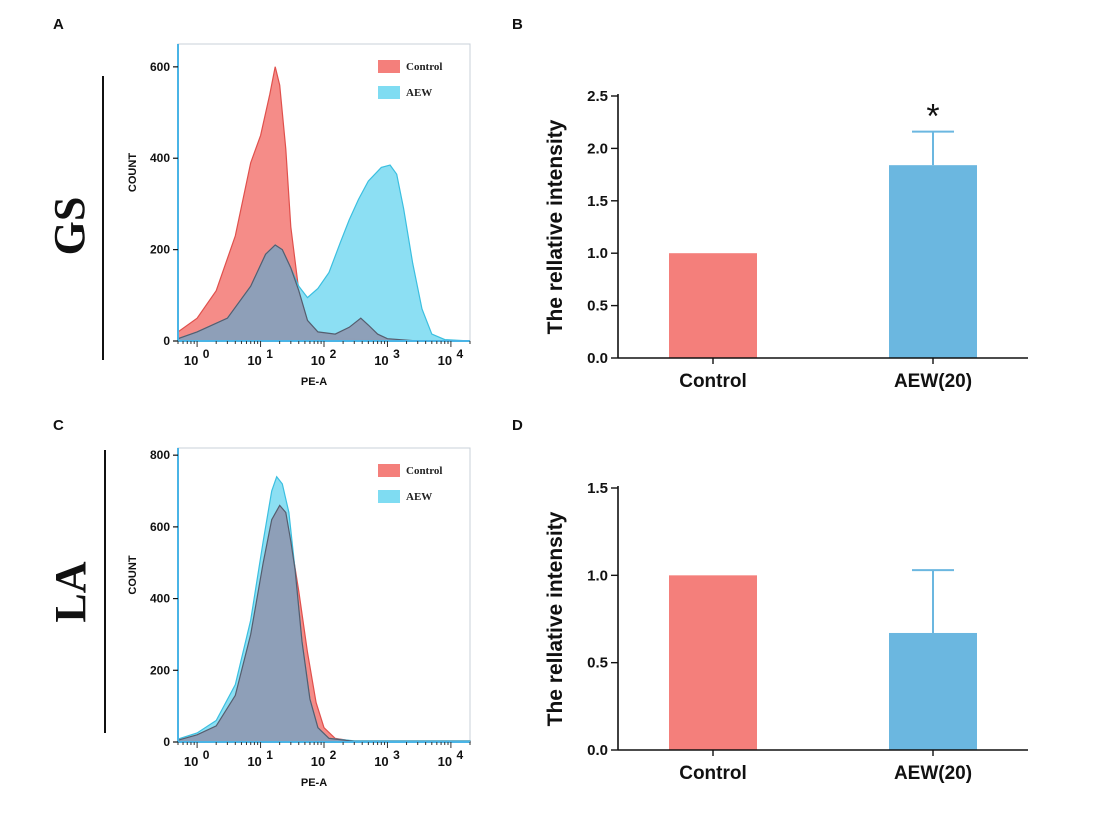 The image size is (1116, 828). What do you see at coordinates (58, 24) in the screenshot?
I see `panel-letter-a: A` at bounding box center [58, 24].